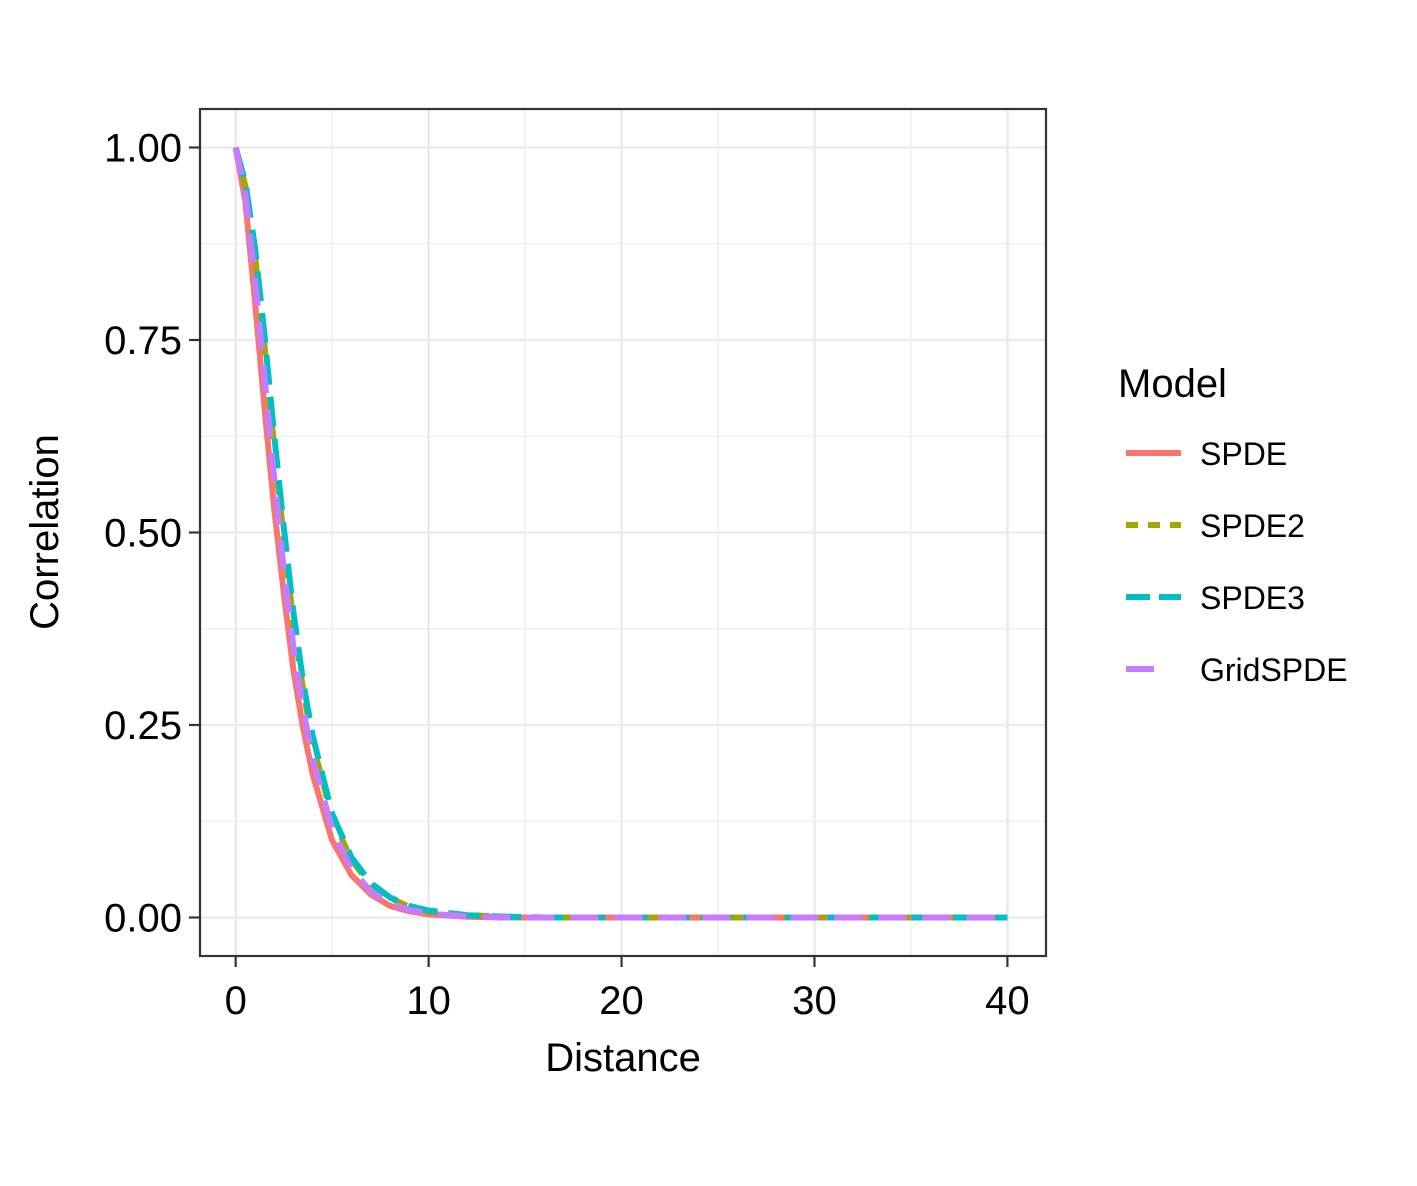 The image size is (1417, 1186). What do you see at coordinates (143, 341) in the screenshot?
I see `y-tick-label: 0.75` at bounding box center [143, 341].